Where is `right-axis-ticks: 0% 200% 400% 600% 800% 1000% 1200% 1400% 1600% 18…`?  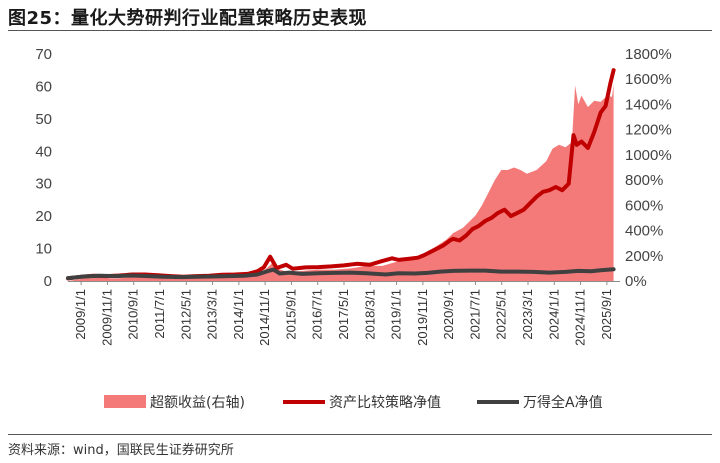 right-axis-ticks: 0% 200% 400% 600% 800% 1000% 1200% 1400% 1600% 18… is located at coordinates (648, 168).